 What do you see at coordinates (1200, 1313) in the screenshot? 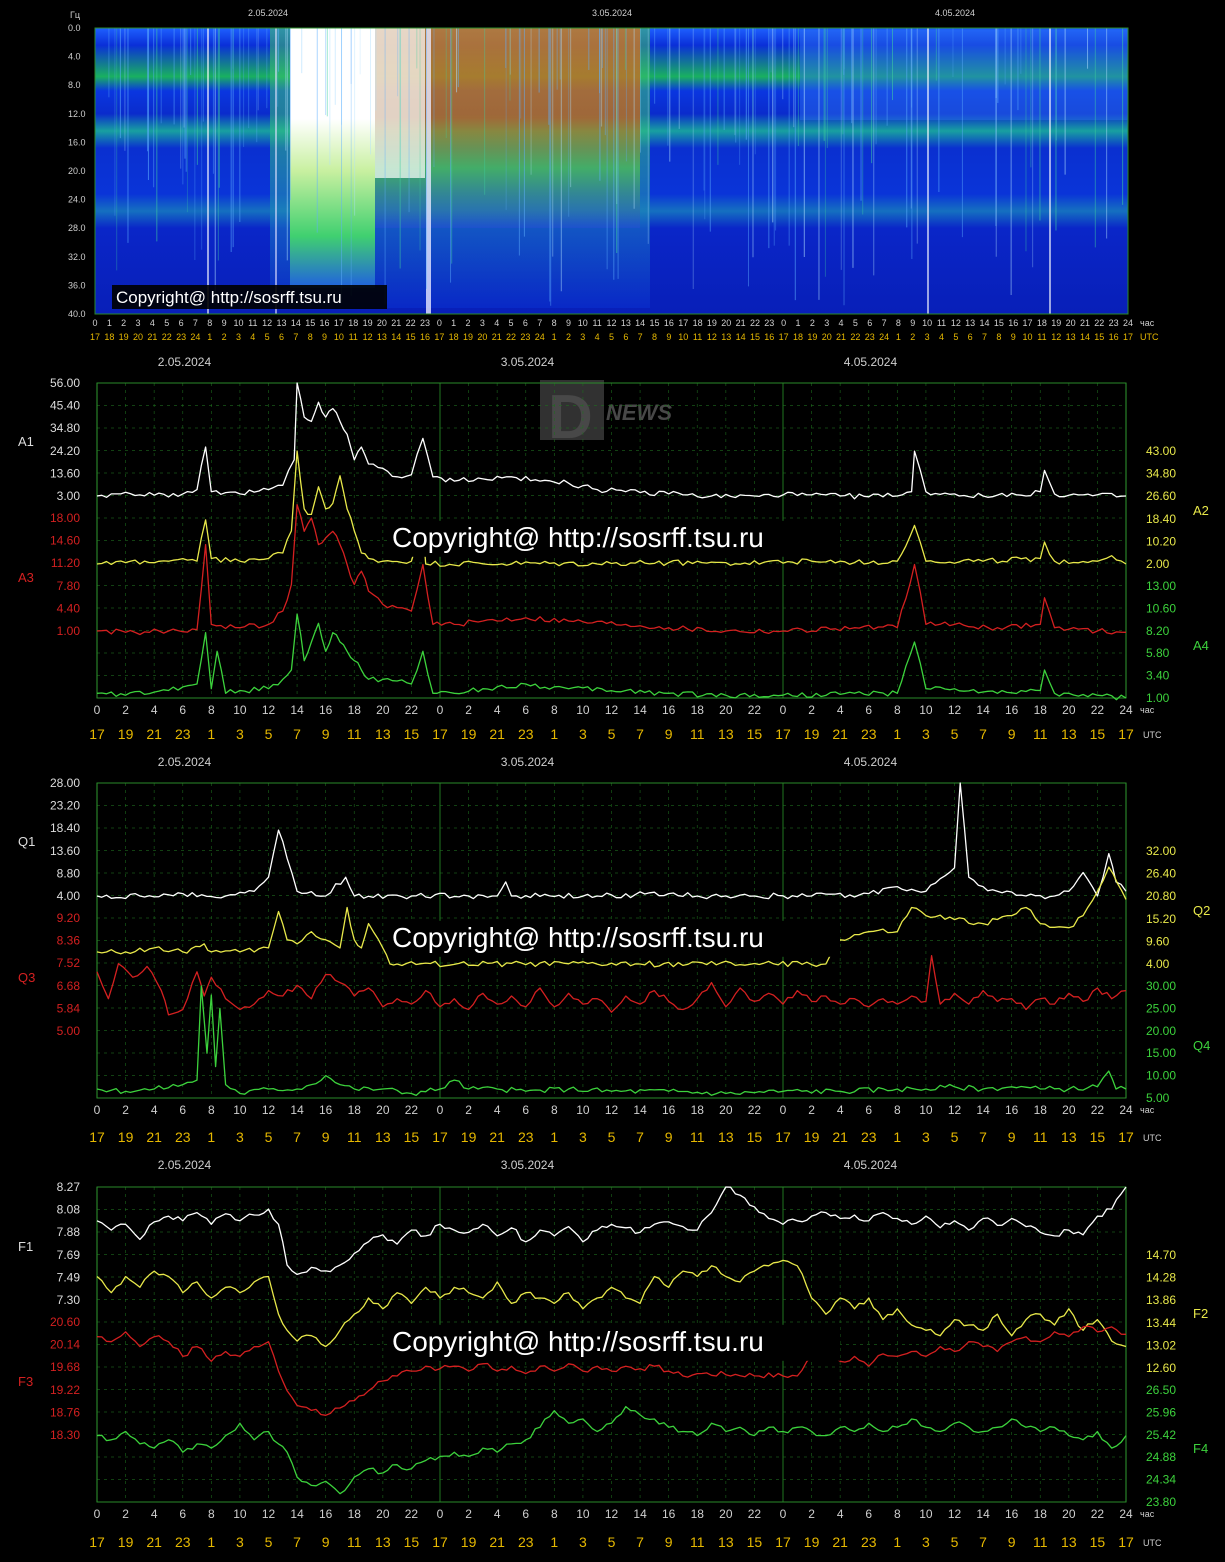
I see `series-label-f2: F2` at bounding box center [1200, 1313].